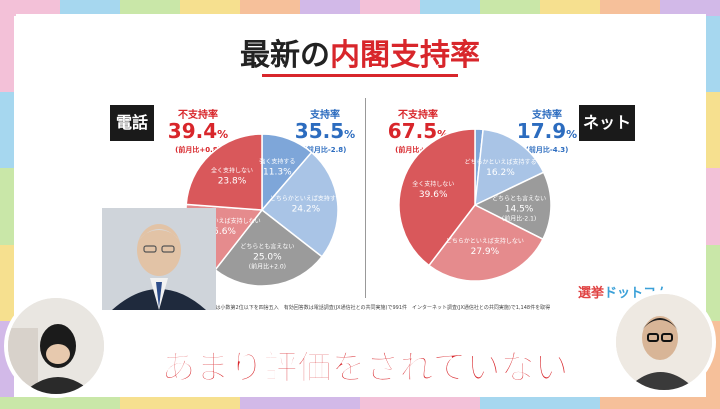 This screenshot has height=409, width=720. I want to click on phone-disapprove-stat: 不支持率 39.4% (前月比+0.8), so click(198, 130).